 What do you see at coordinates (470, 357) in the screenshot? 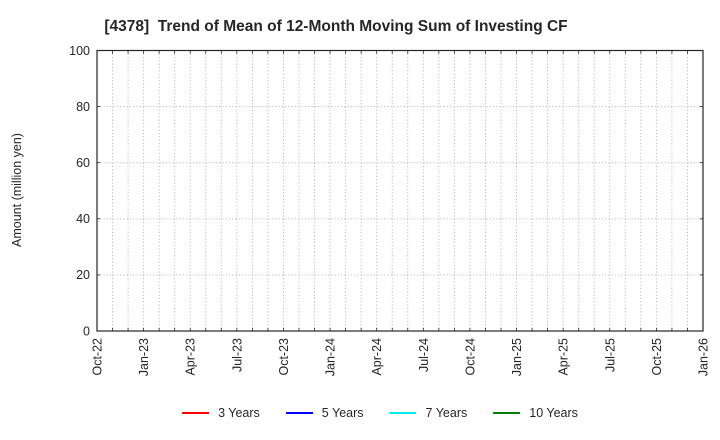
I see `x-tick-label: Oct-24` at bounding box center [470, 357].